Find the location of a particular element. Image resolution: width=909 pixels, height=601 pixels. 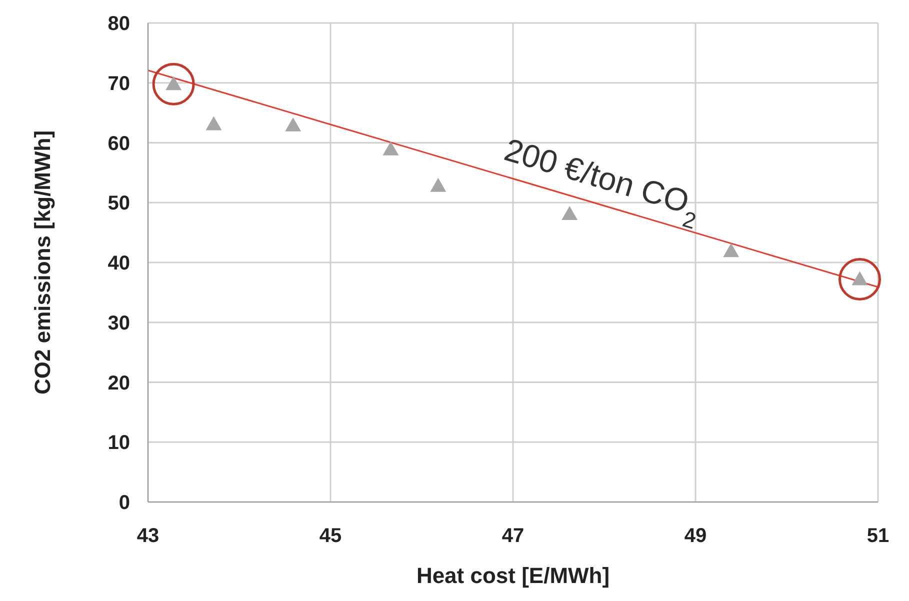

x-axis-title: Heat cost [E/MWh] is located at coordinates (513, 575).